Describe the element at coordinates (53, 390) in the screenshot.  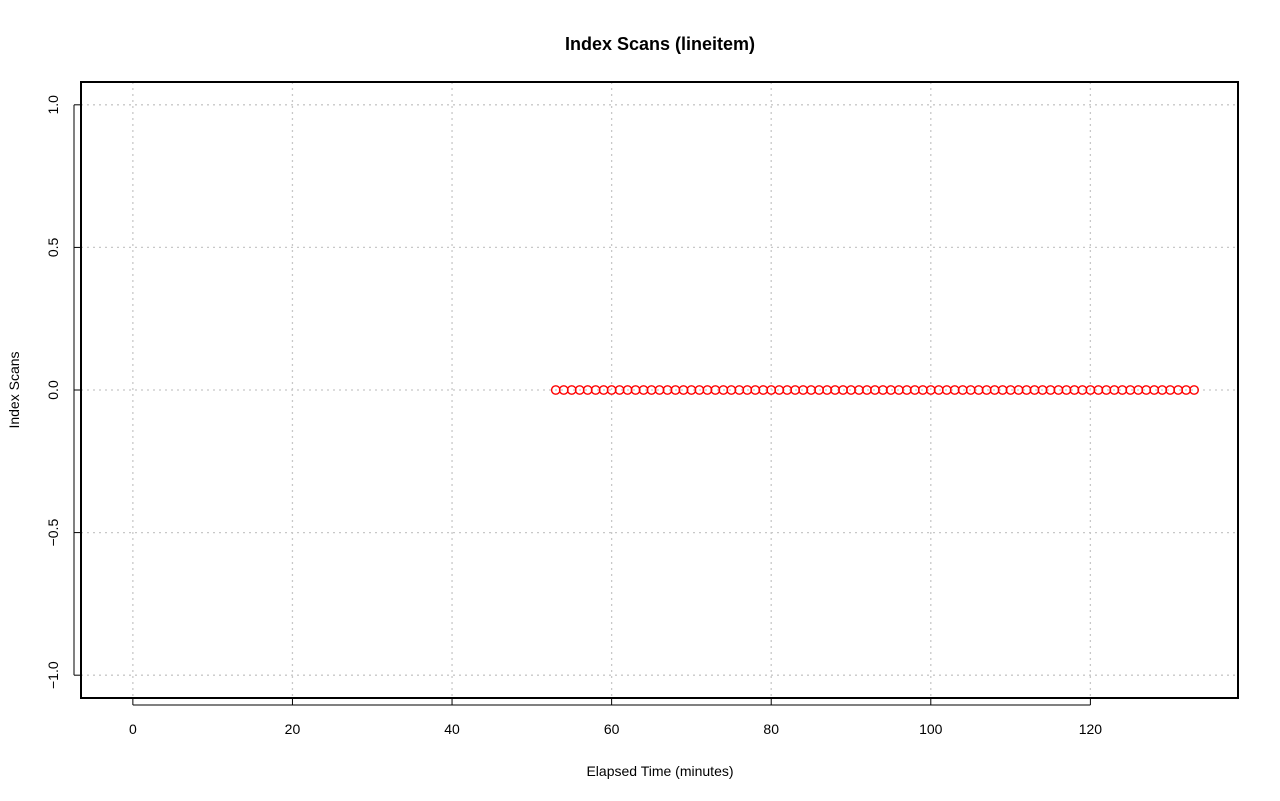
I see `y-tick-label: 0.0` at that location.